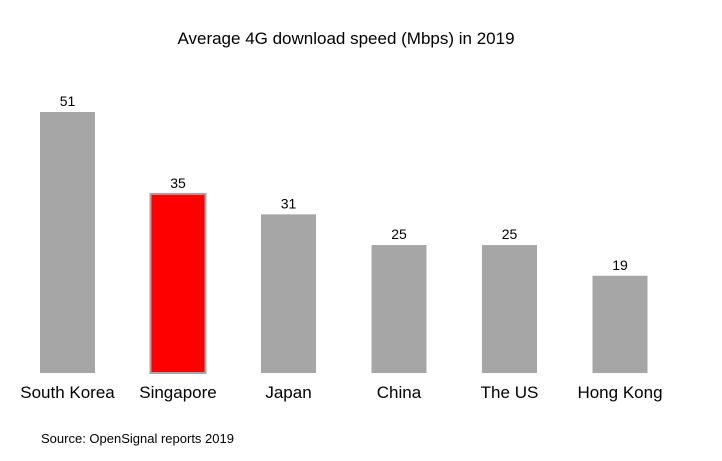 This screenshot has width=722, height=461. Describe the element at coordinates (620, 324) in the screenshot. I see `bar-hong-kong` at that location.